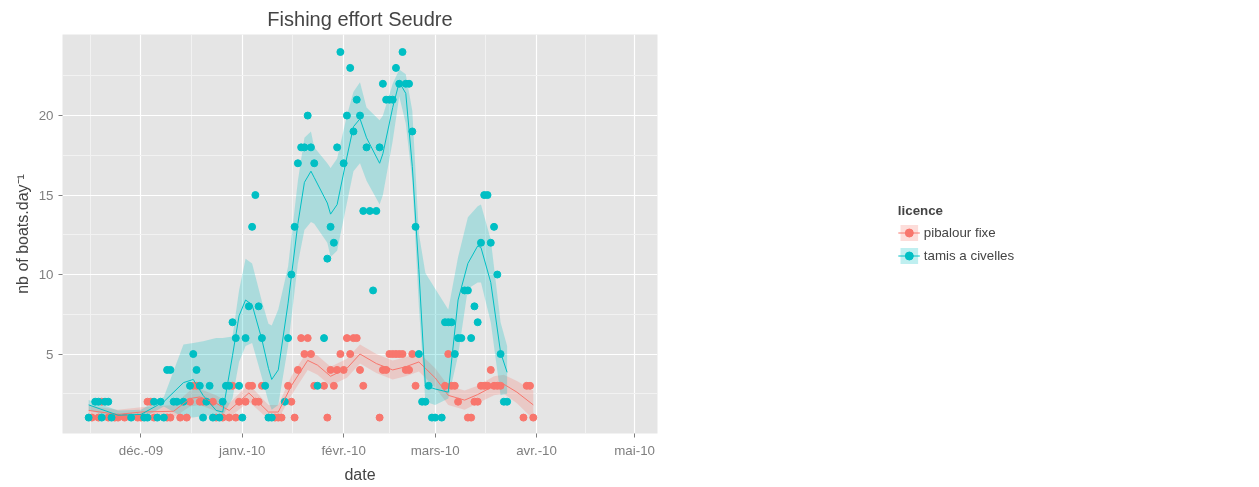 The height and width of the screenshot is (487, 1259). Describe the element at coordinates (536, 450) in the screenshot. I see `x-tick-label: avr.-10` at that location.